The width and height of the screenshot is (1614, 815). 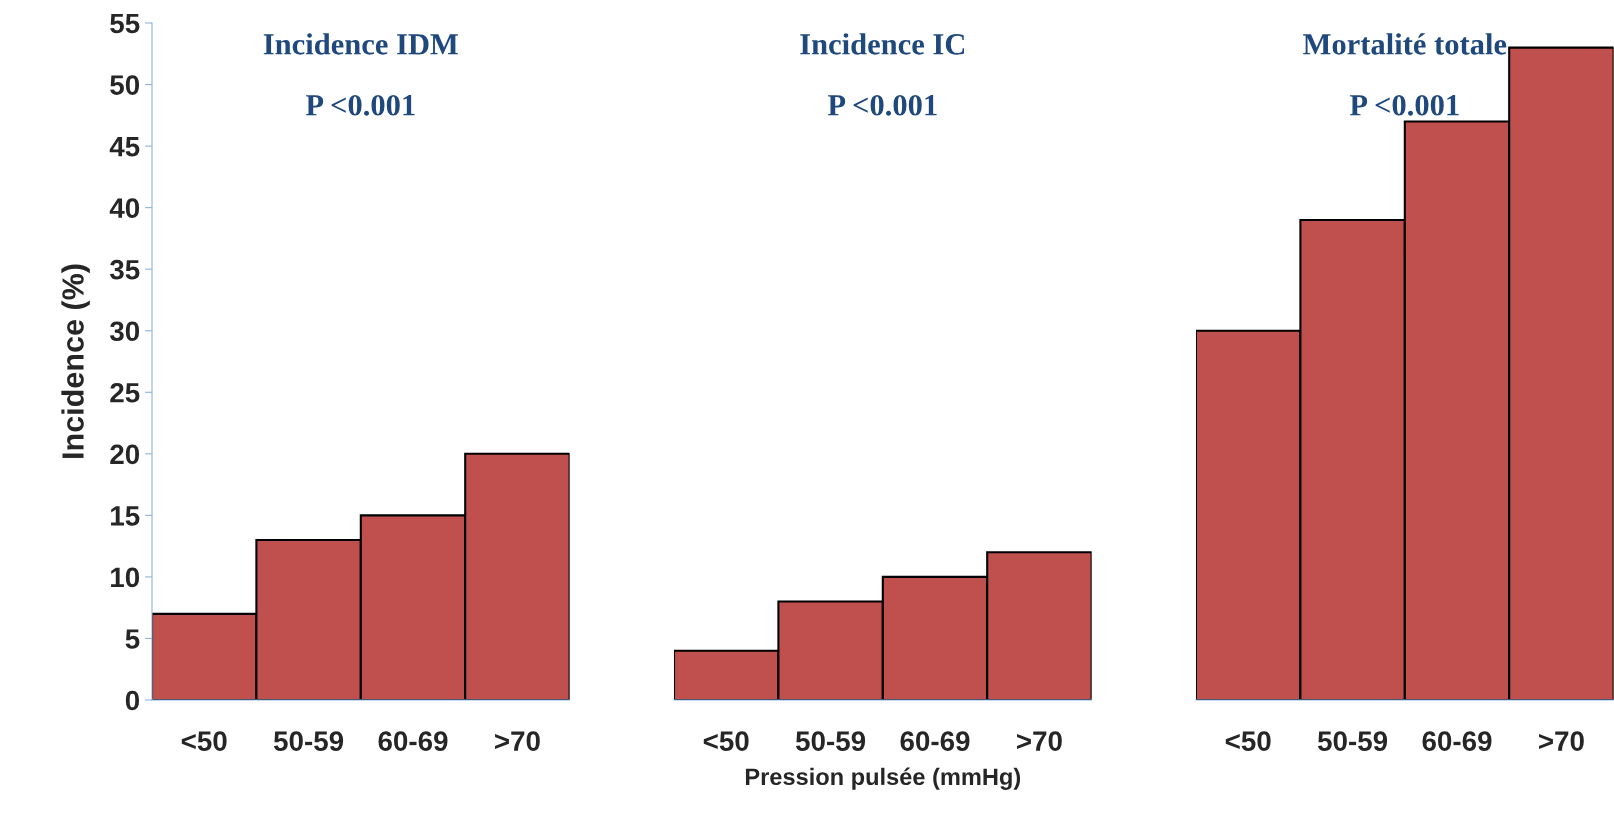 What do you see at coordinates (360, 44) in the screenshot?
I see `chart-title: Incidence IDM` at bounding box center [360, 44].